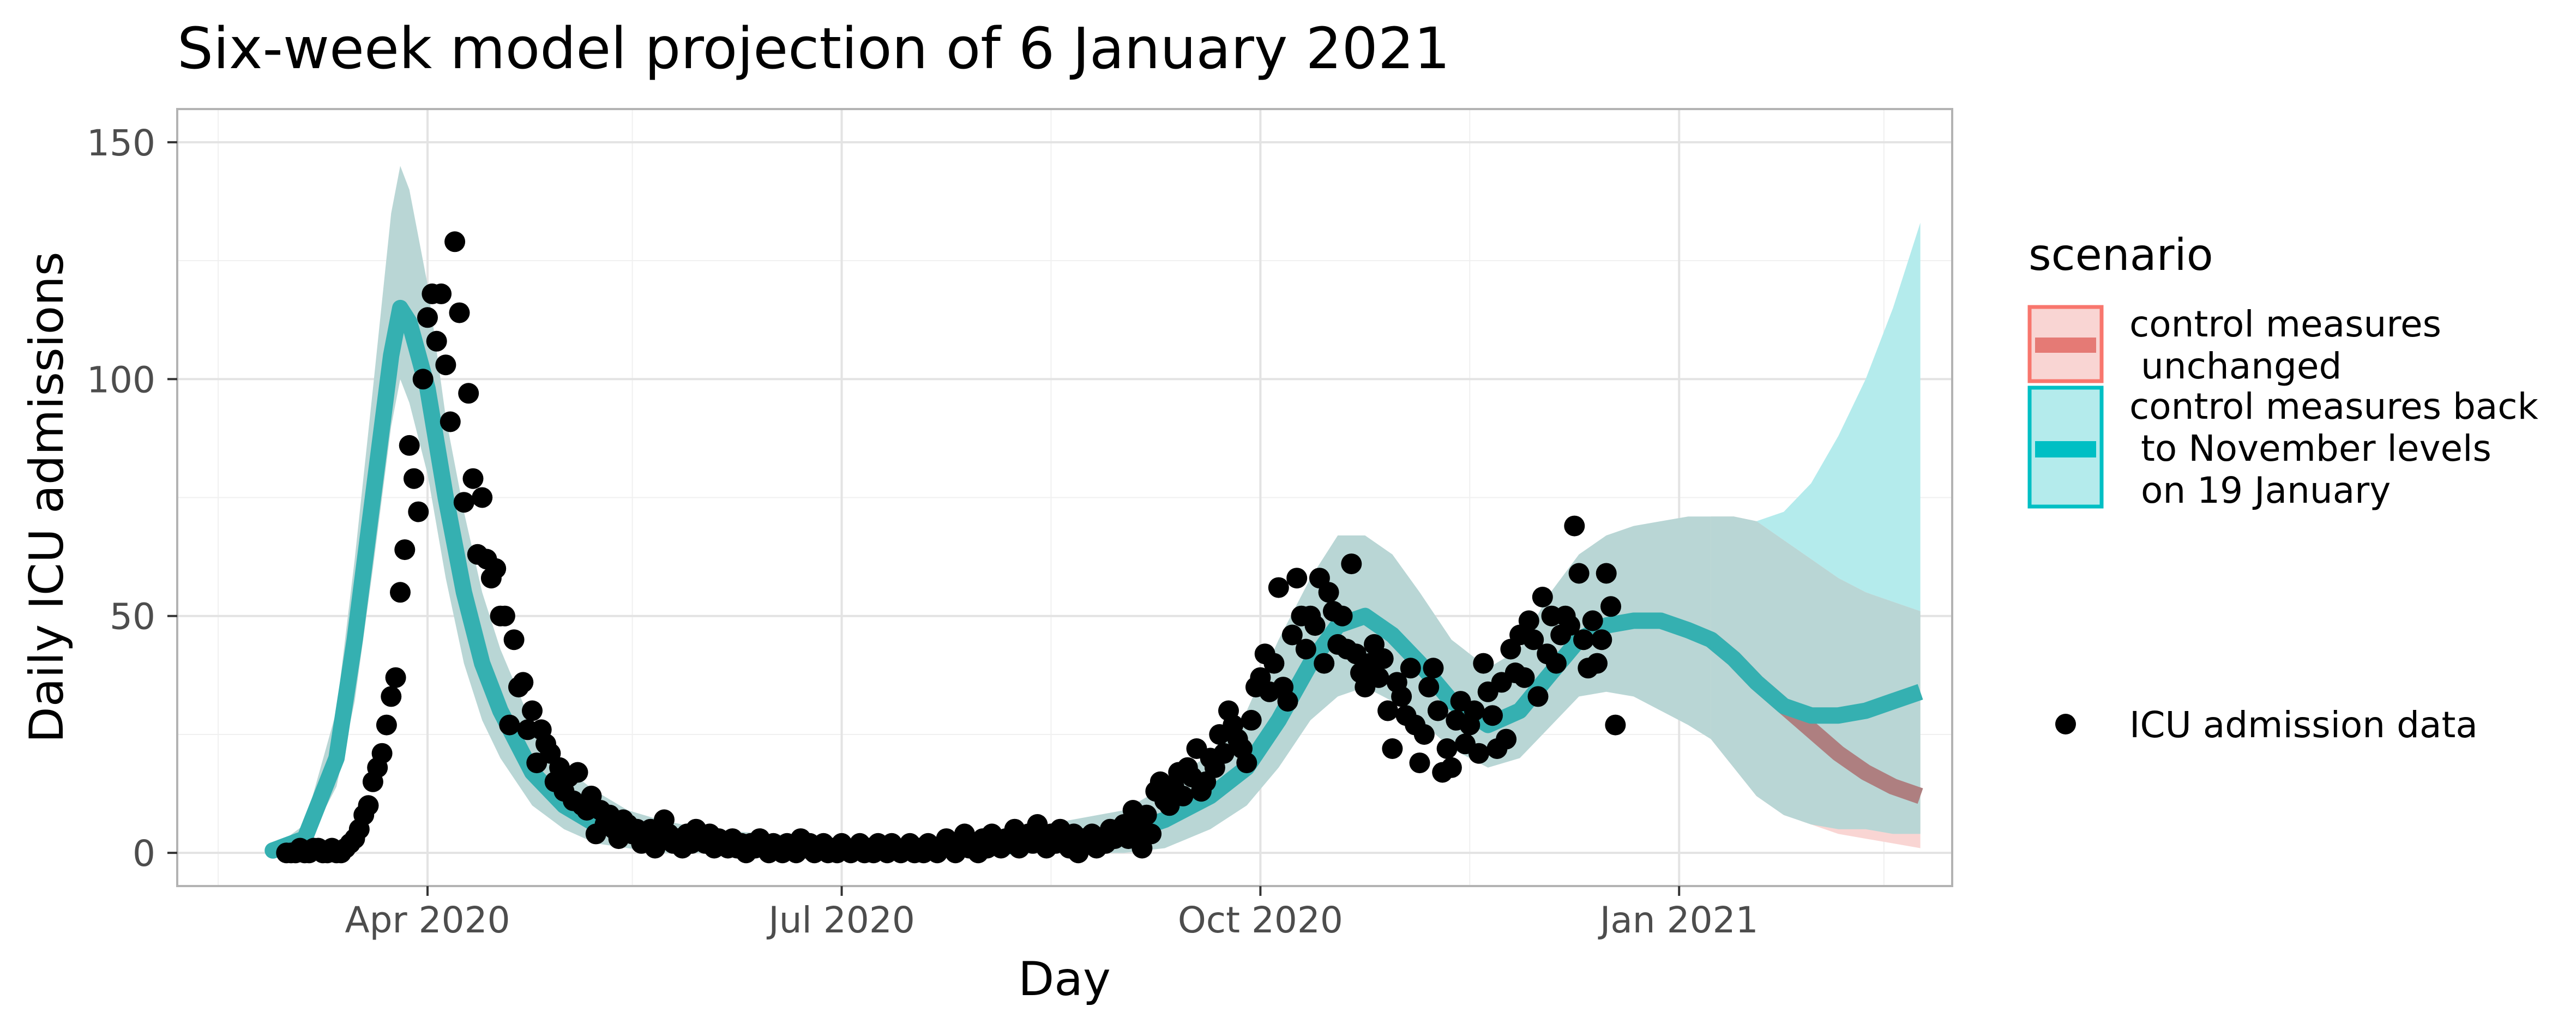 Image resolution: width=2576 pixels, height=1030 pixels. What do you see at coordinates (121, 143) in the screenshot?
I see `y-tick-label: 150` at bounding box center [121, 143].